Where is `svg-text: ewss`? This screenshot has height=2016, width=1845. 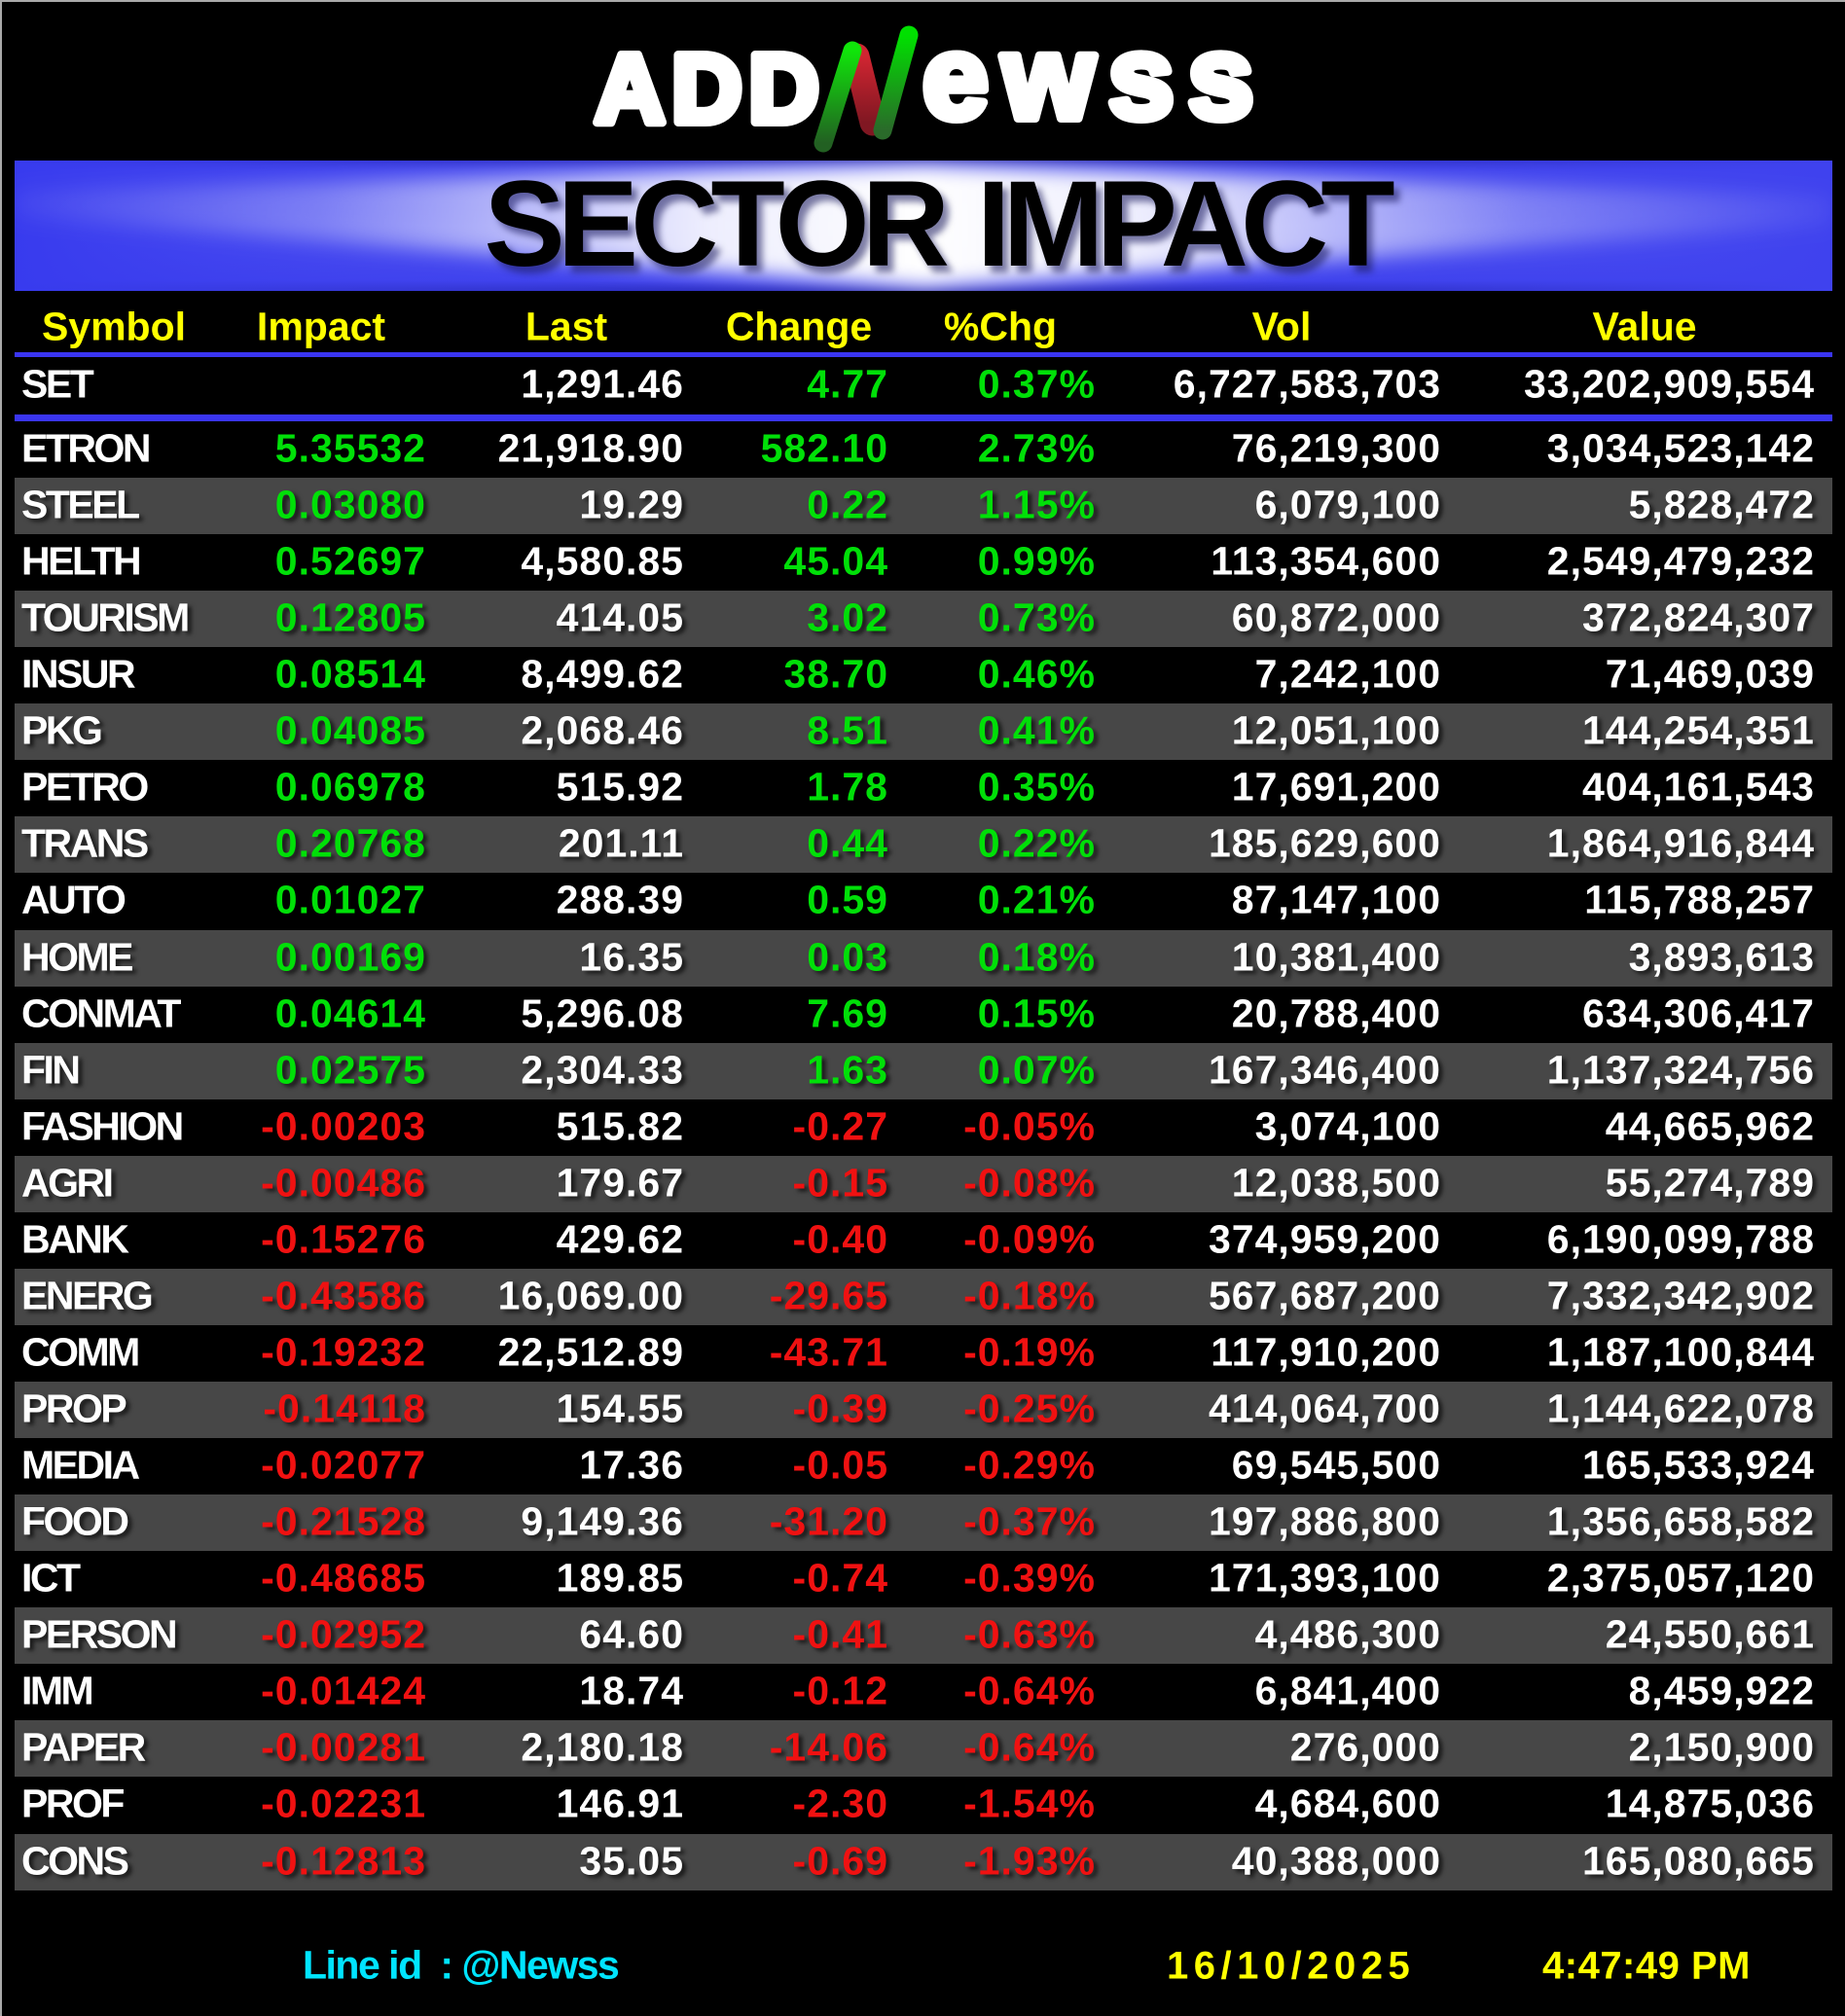
svg-text: ewss is located at coordinates (1094, 78).